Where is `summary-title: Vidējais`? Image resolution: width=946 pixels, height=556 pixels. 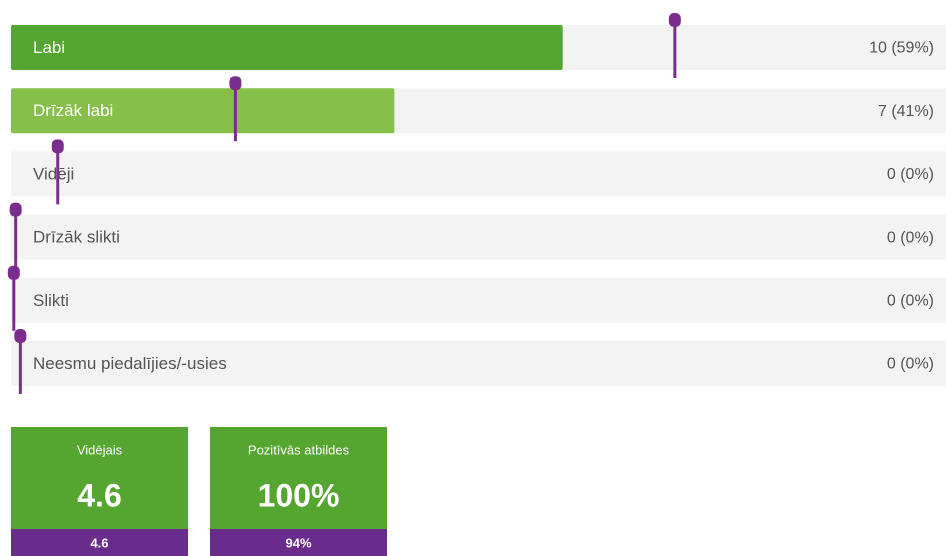 summary-title: Vidējais is located at coordinates (100, 449).